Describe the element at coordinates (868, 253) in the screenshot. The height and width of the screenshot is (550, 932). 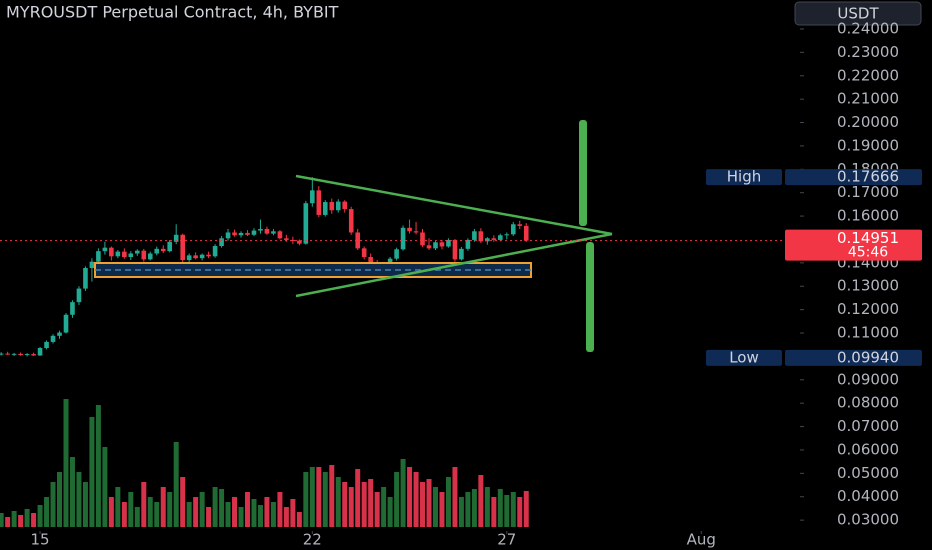
I see `countdown-label: 45:46` at that location.